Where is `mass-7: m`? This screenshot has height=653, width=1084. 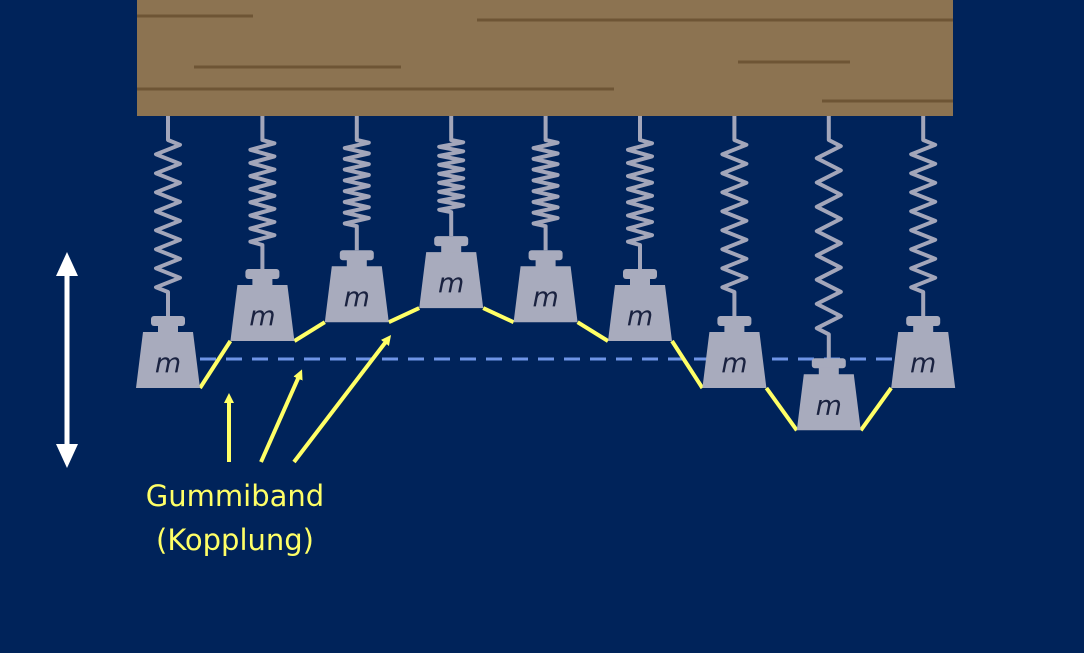 mass-7: m is located at coordinates (734, 352).